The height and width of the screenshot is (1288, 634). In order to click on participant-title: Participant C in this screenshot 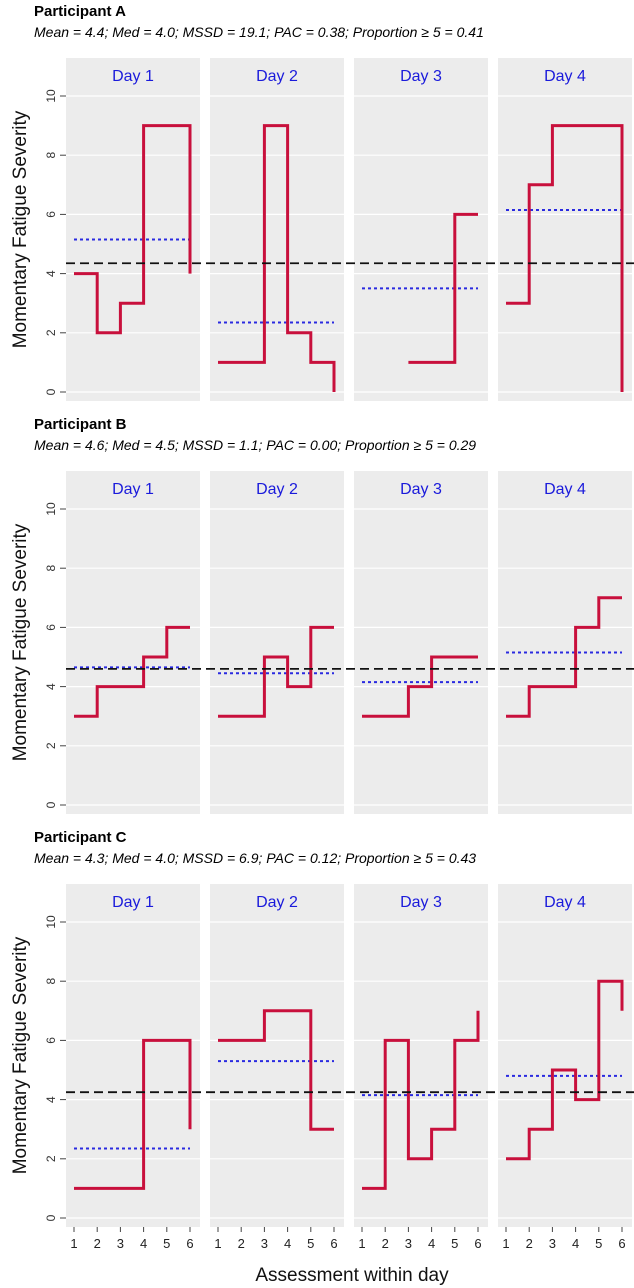, I will do `click(80, 837)`.